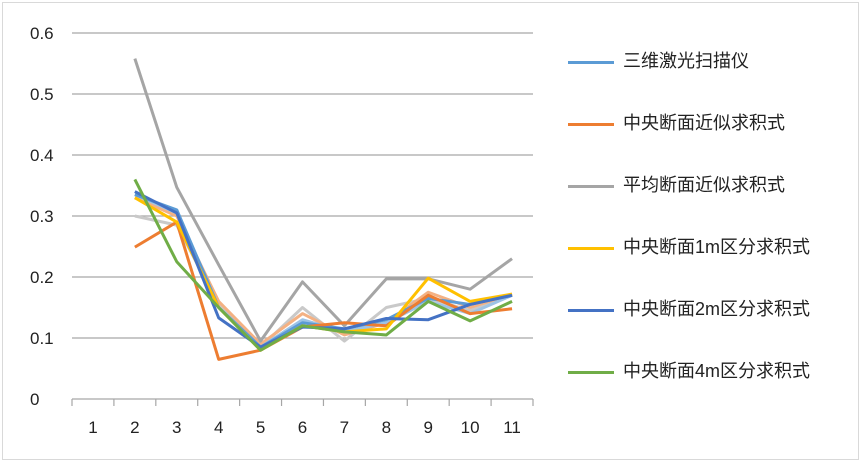  Describe the element at coordinates (711, 261) in the screenshot. I see `legend-item: 中央断面1m区分求积式` at that location.